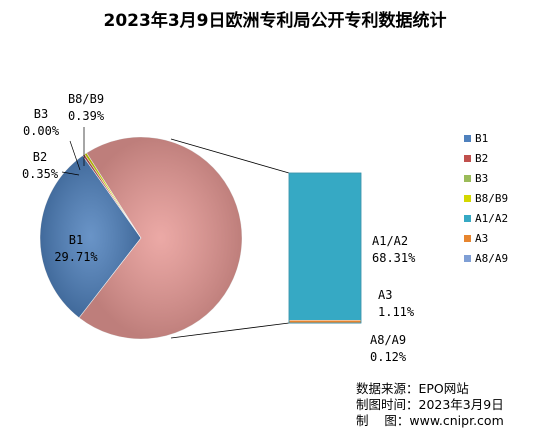  What do you see at coordinates (492, 198) in the screenshot?
I see `legend-label: B8/B9` at bounding box center [492, 198].